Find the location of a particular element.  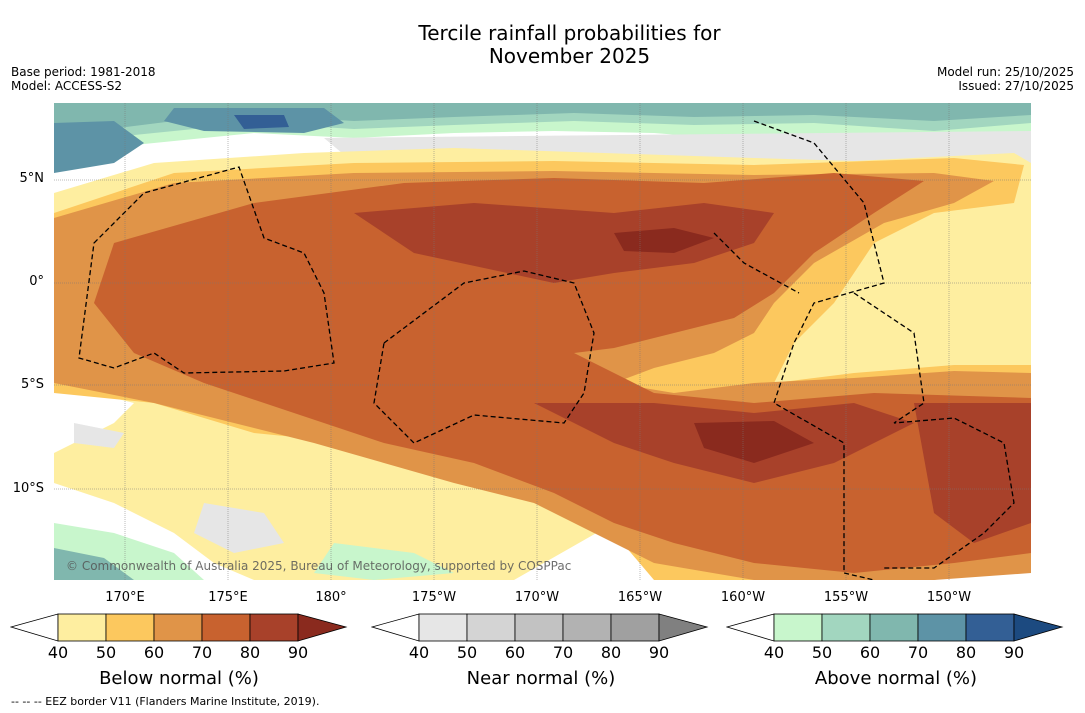

colorbar-near-normal is located at coordinates (540, 627).